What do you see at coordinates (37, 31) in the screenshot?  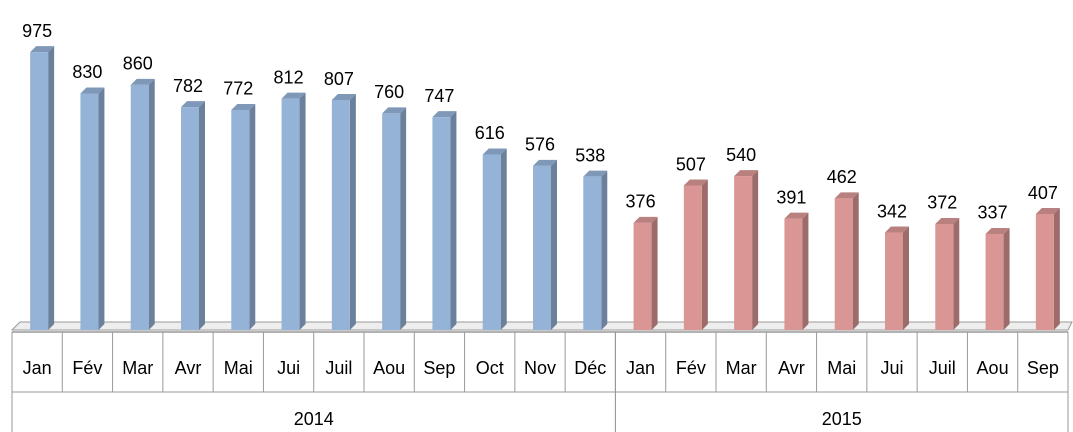 I see `value-label: 975` at bounding box center [37, 31].